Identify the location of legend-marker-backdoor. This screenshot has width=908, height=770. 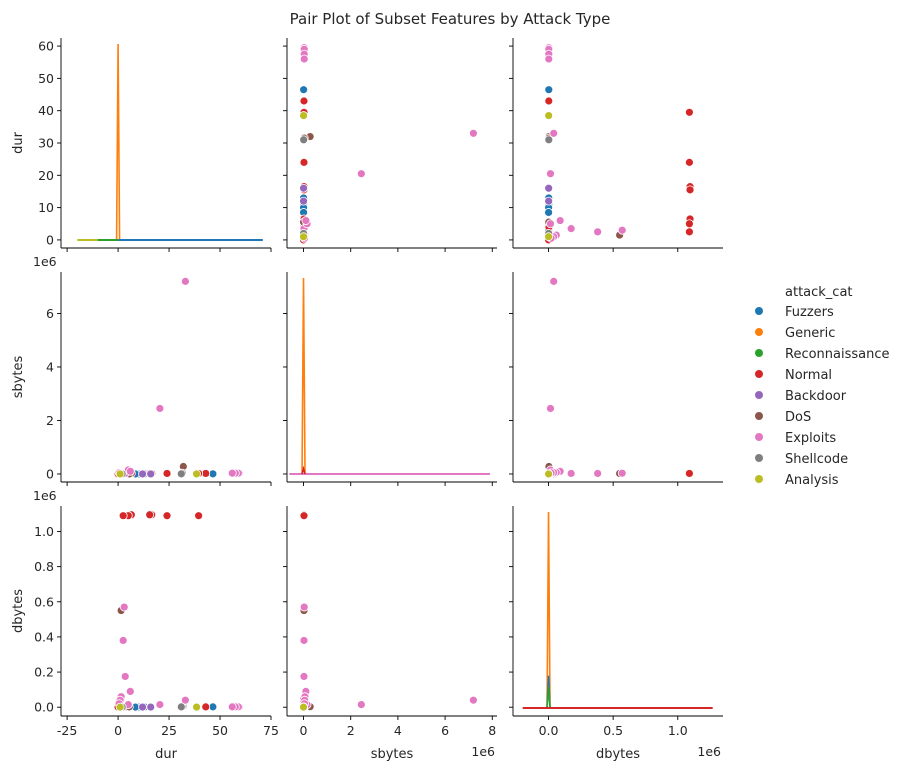
(759, 395).